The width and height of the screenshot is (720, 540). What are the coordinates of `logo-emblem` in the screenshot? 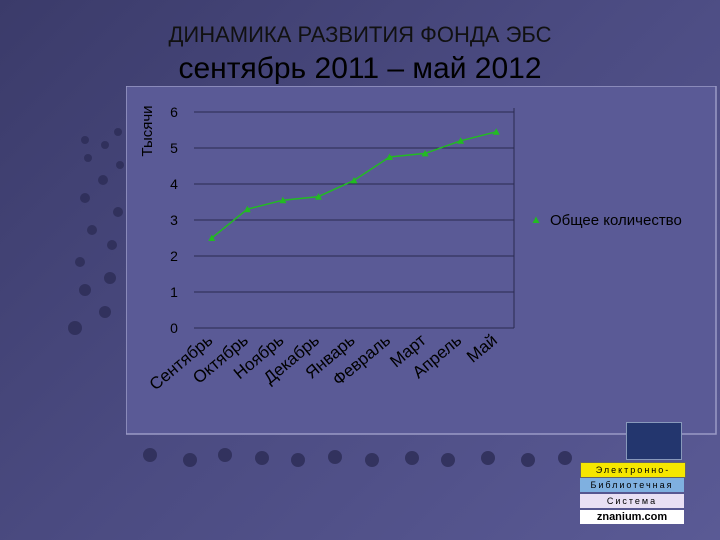 It's located at (654, 441).